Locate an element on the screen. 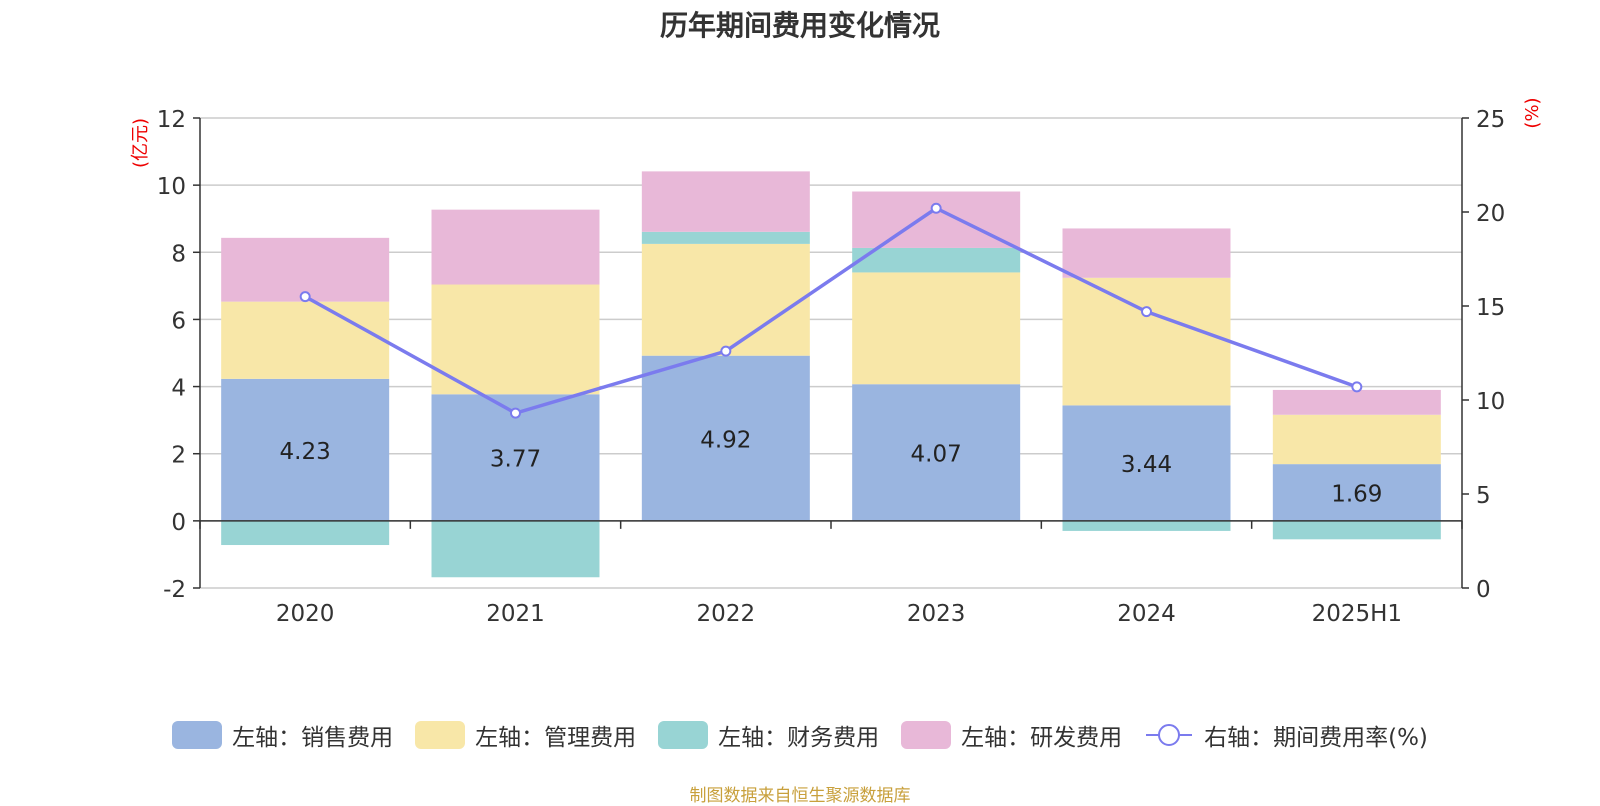 Image resolution: width=1600 pixels, height=806 pixels. left-tick-label: -2 is located at coordinates (174, 590).